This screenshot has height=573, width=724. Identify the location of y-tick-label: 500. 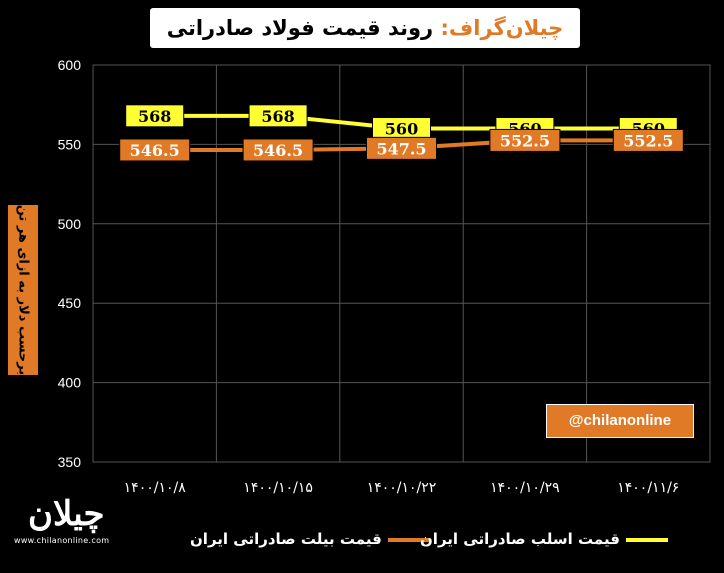
(70, 224).